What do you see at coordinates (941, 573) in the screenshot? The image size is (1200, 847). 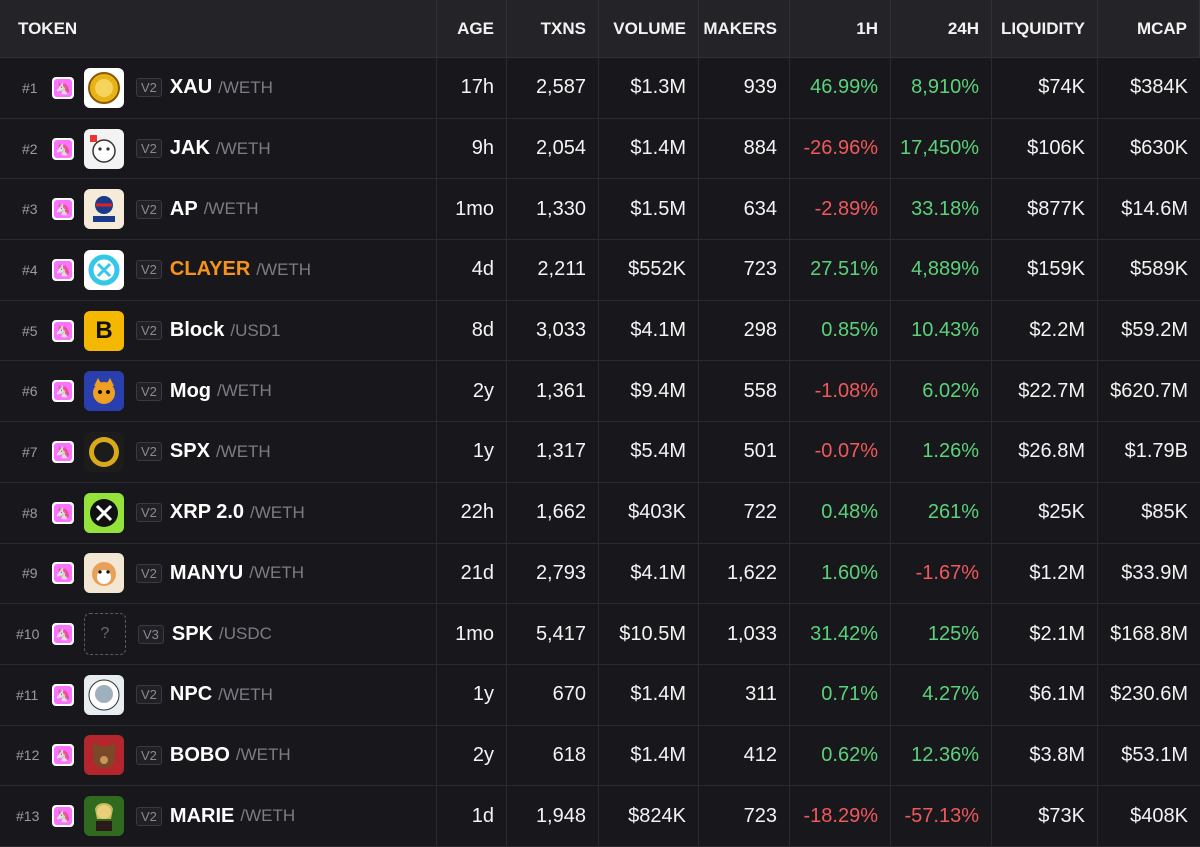 I see `change-24h-cell: -1.67%` at bounding box center [941, 573].